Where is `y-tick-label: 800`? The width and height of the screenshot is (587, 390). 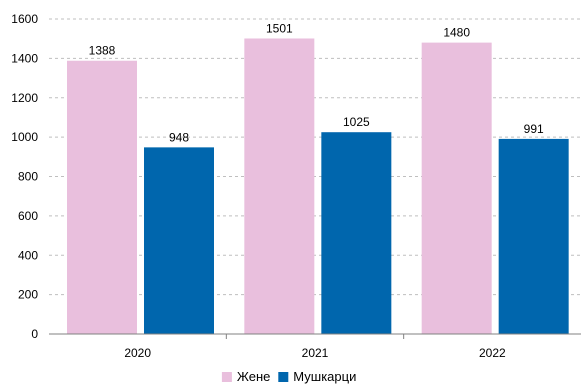 y-tick-label: 800 is located at coordinates (28, 177).